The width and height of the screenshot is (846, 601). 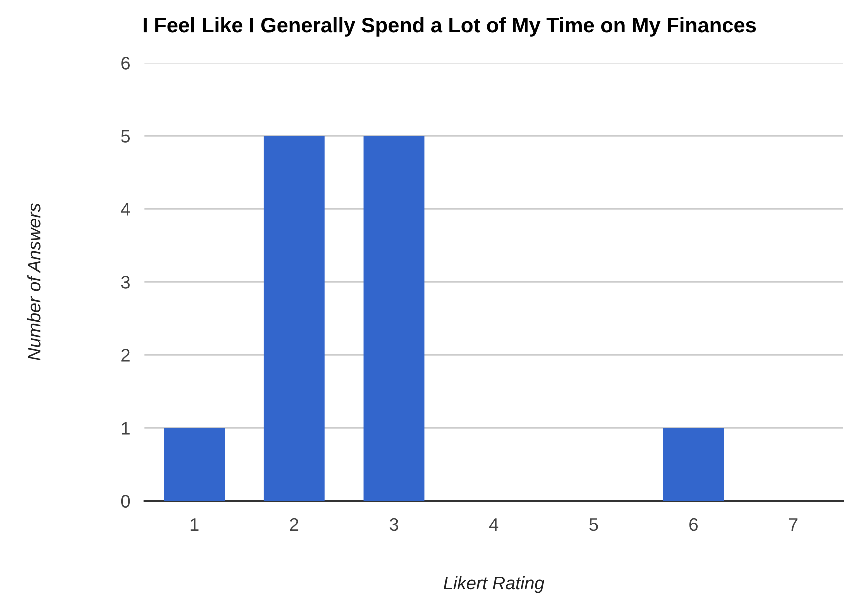 I want to click on y-tick-label: 3, so click(x=125, y=282).